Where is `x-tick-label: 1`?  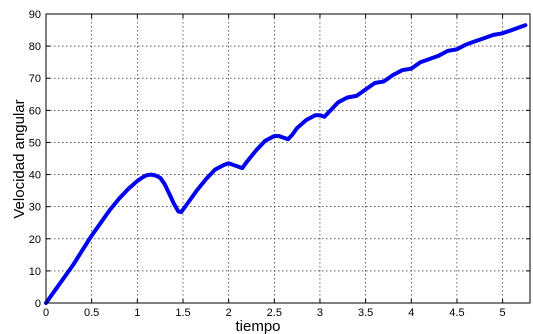
x-tick-label: 1 is located at coordinates (137, 313).